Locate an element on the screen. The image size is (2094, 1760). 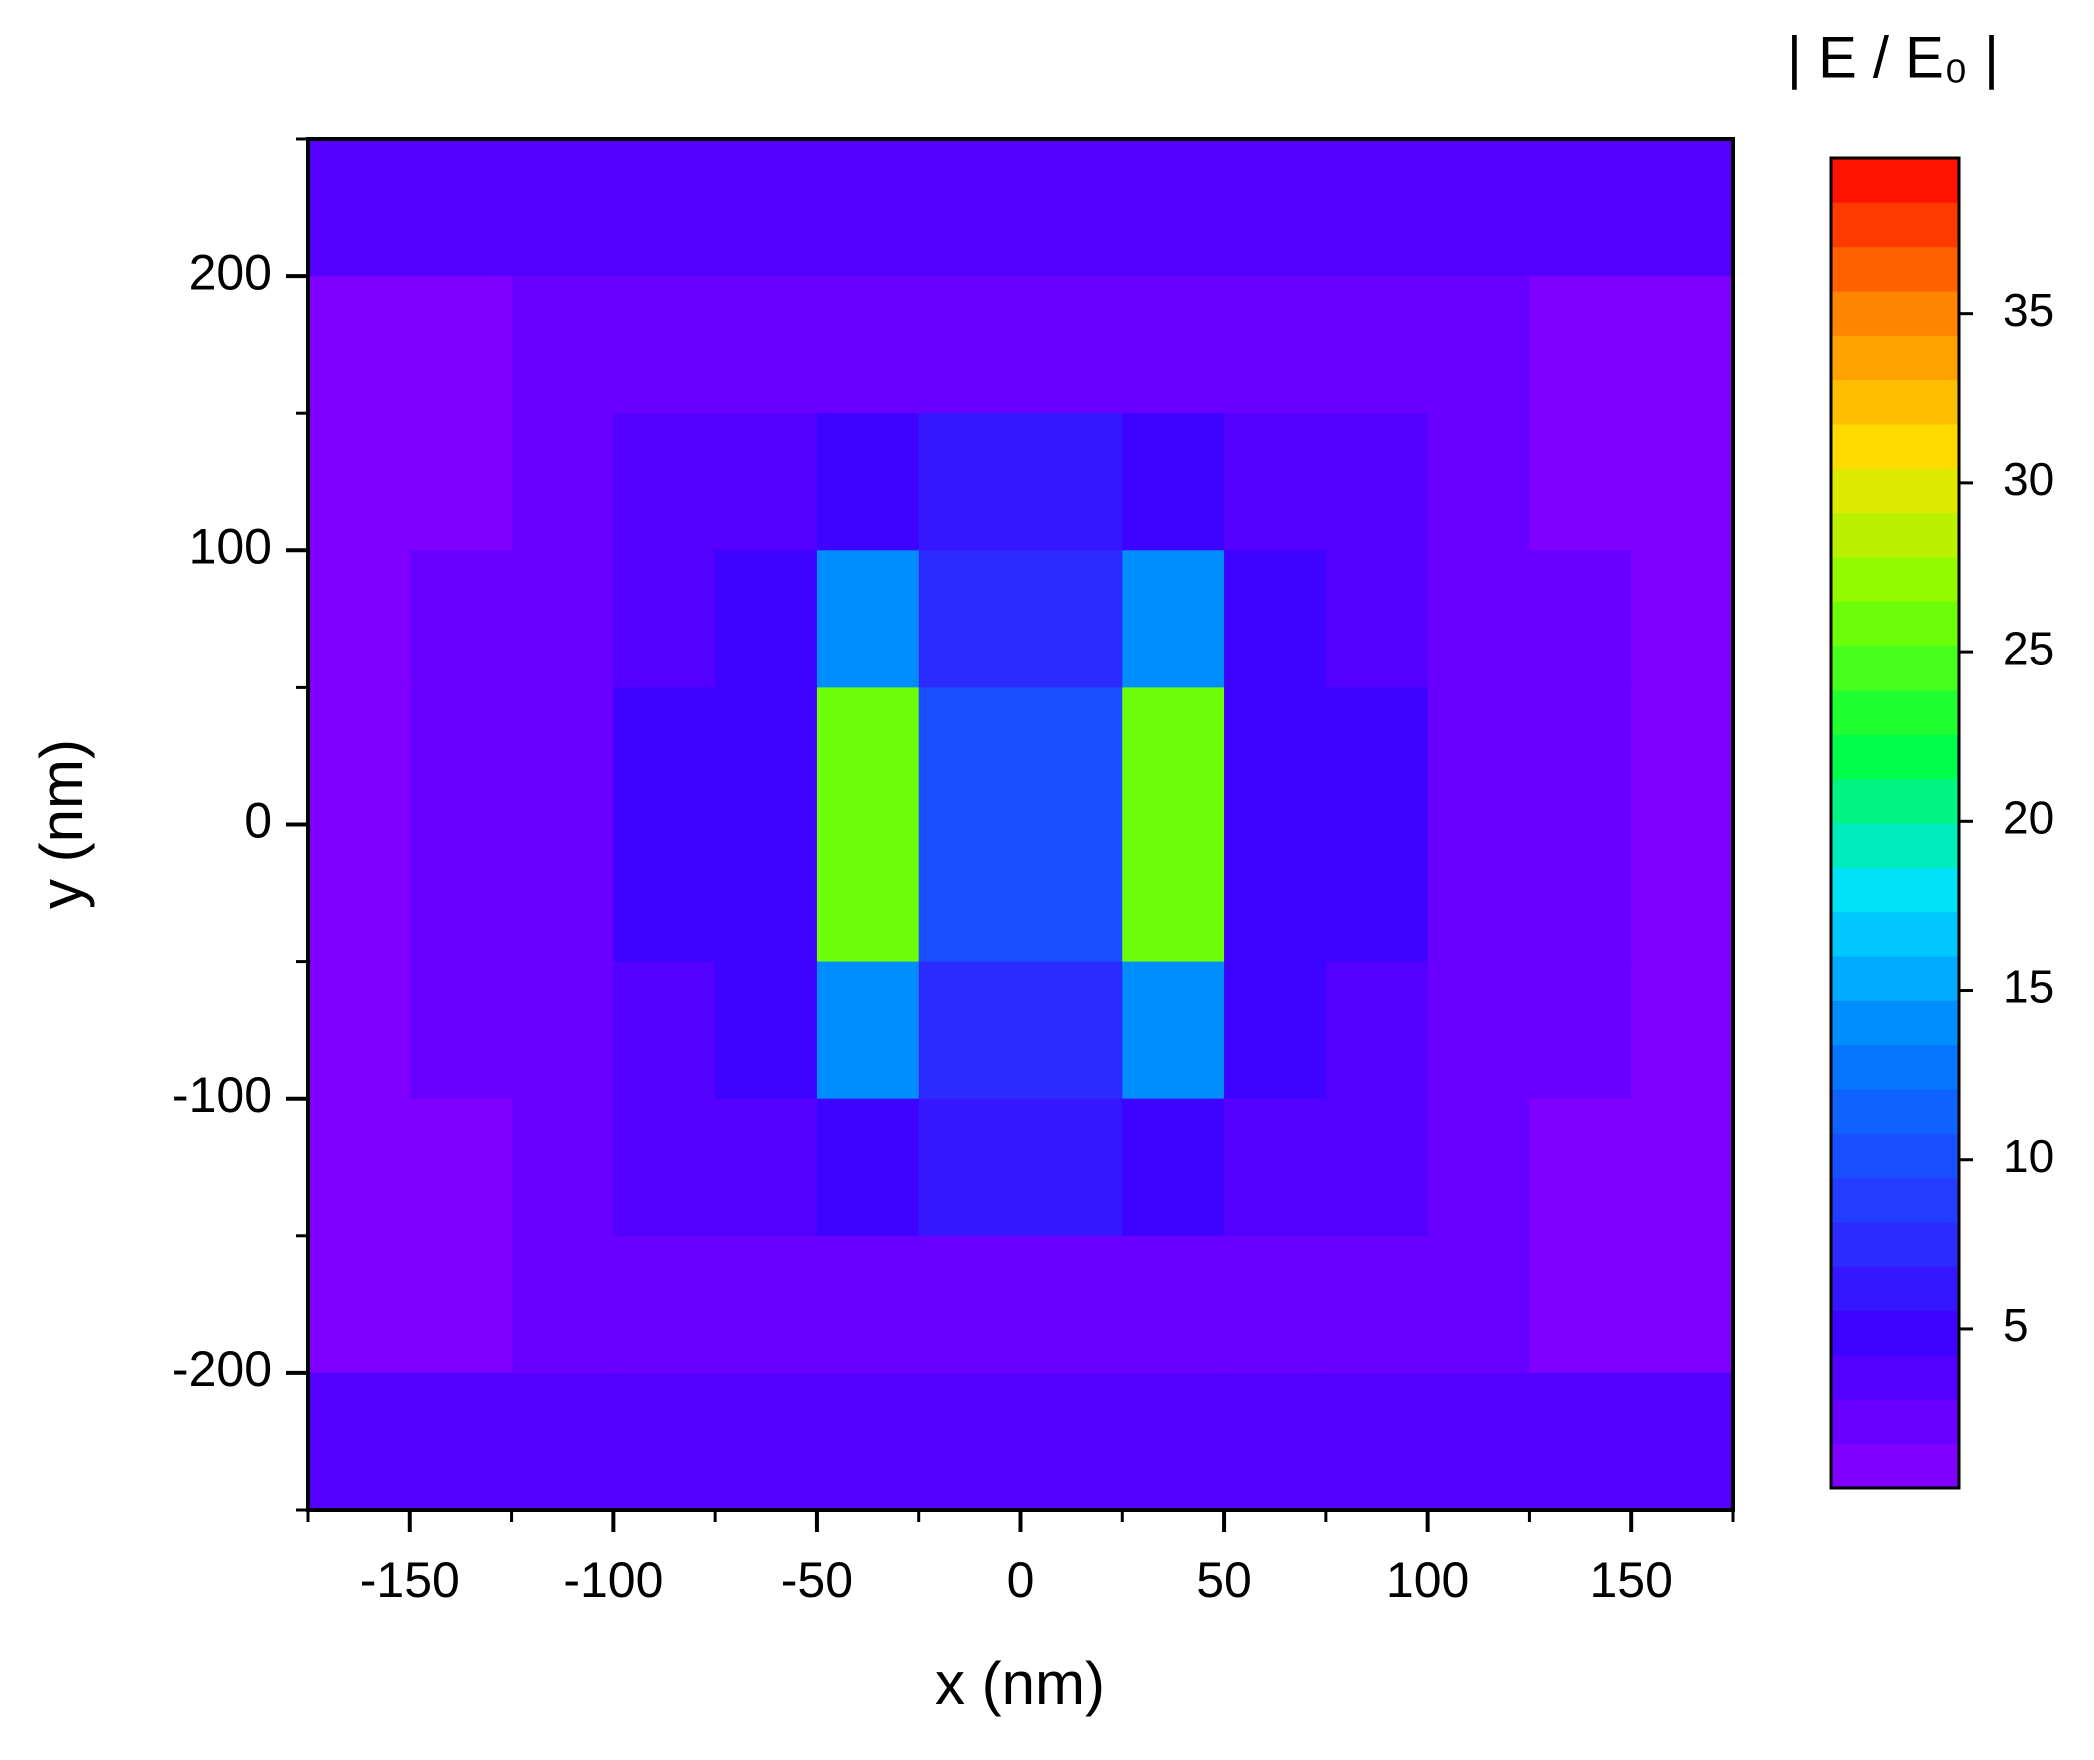
colorbar-frame is located at coordinates (1895, 823).